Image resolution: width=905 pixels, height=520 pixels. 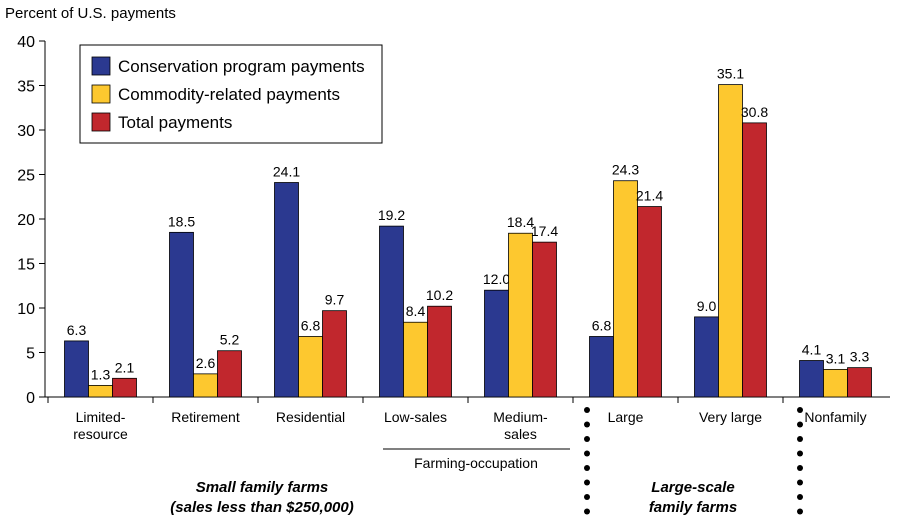 I want to click on x-tick-label: Retirement, so click(x=205, y=417).